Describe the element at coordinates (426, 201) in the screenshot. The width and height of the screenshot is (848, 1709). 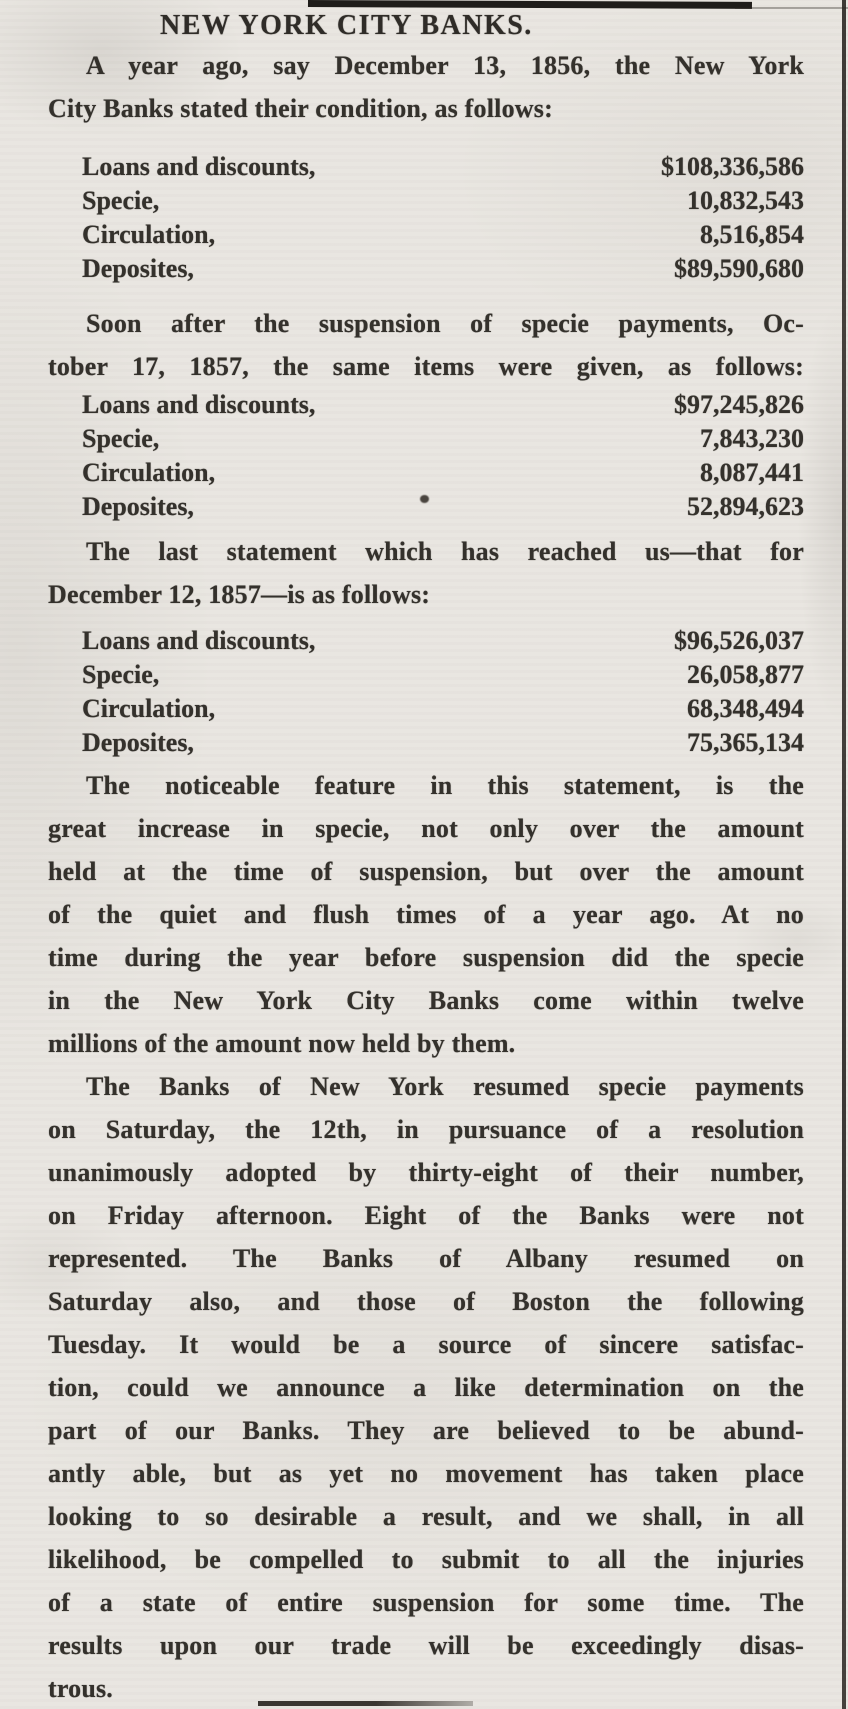
I see `table-row: Specie, 10,832,543` at that location.